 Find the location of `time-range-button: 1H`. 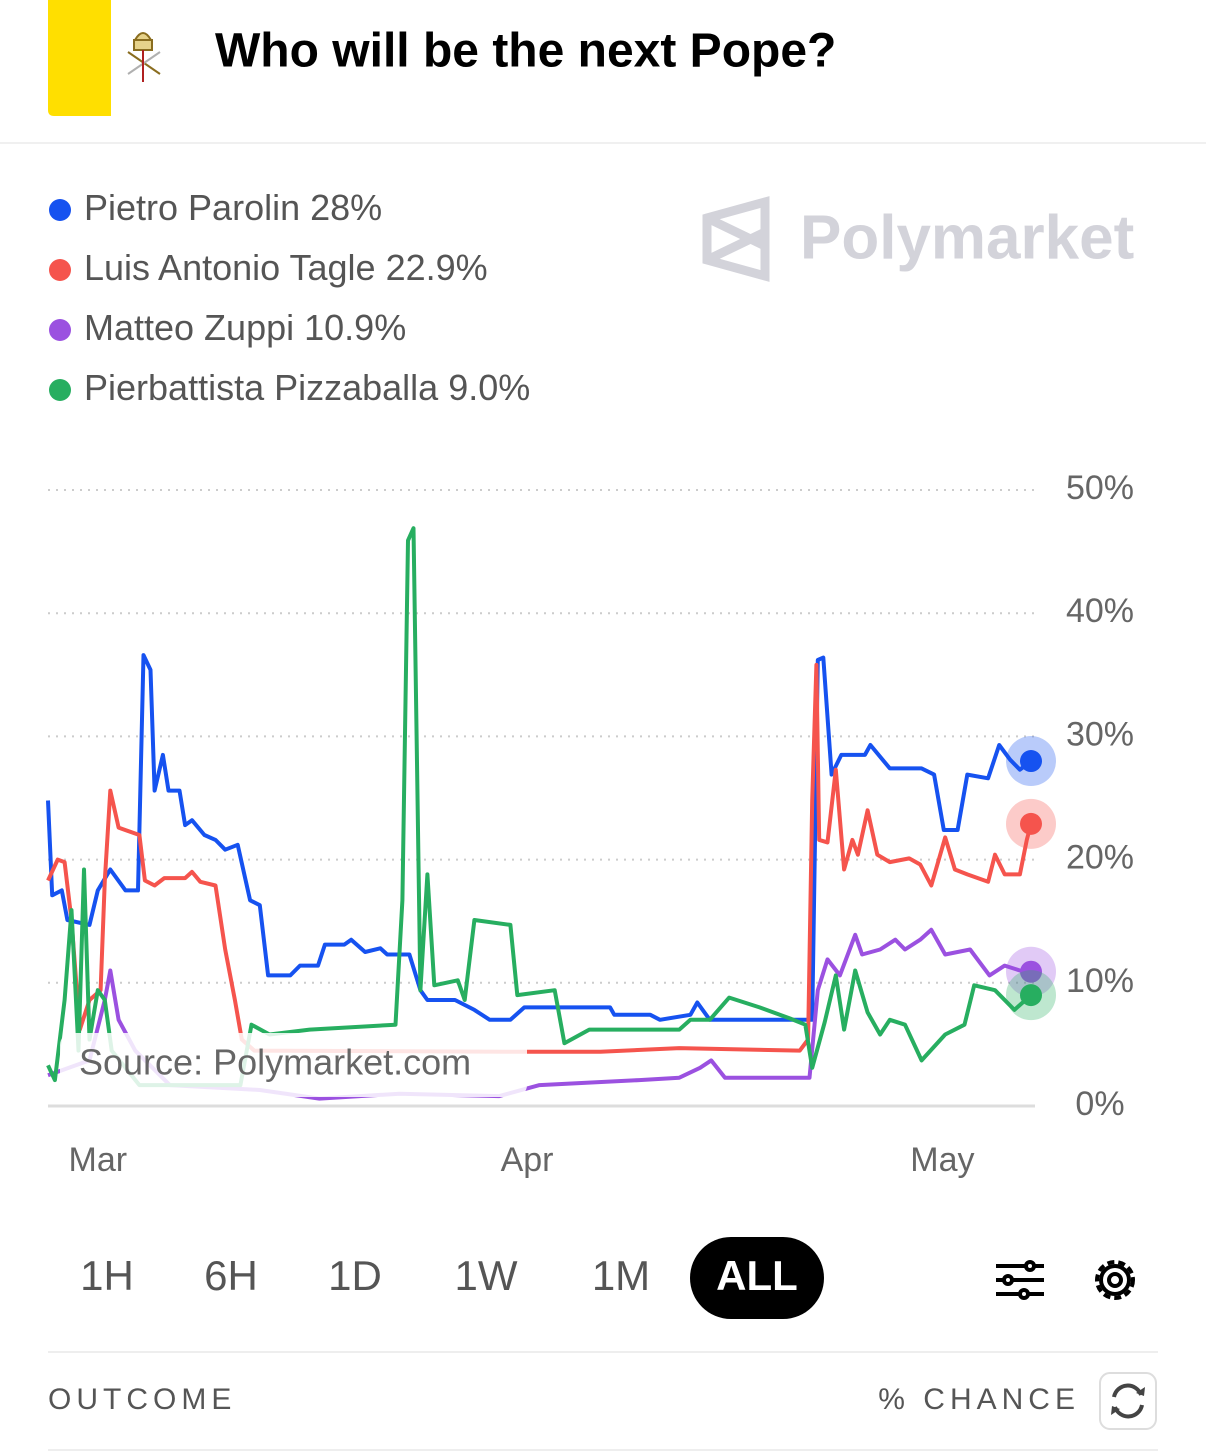

time-range-button: 1H is located at coordinates (107, 1275).